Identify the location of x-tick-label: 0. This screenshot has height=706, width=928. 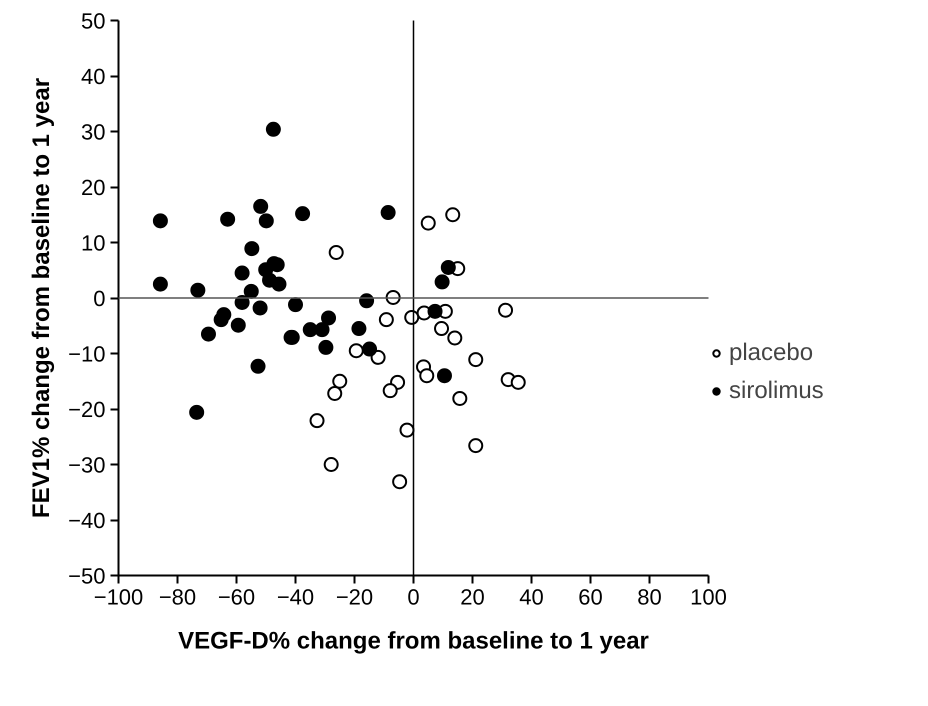
(413, 597).